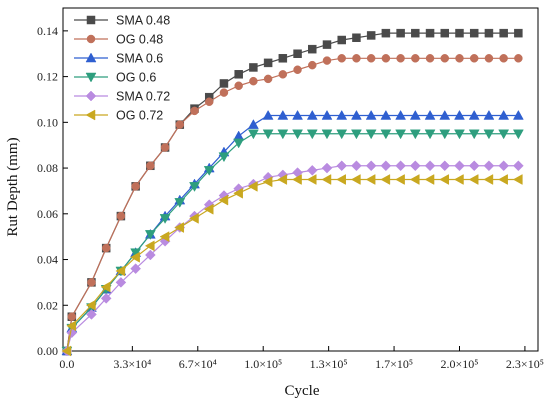  I want to click on legend-item-4: SMA 0.72, so click(122, 97).